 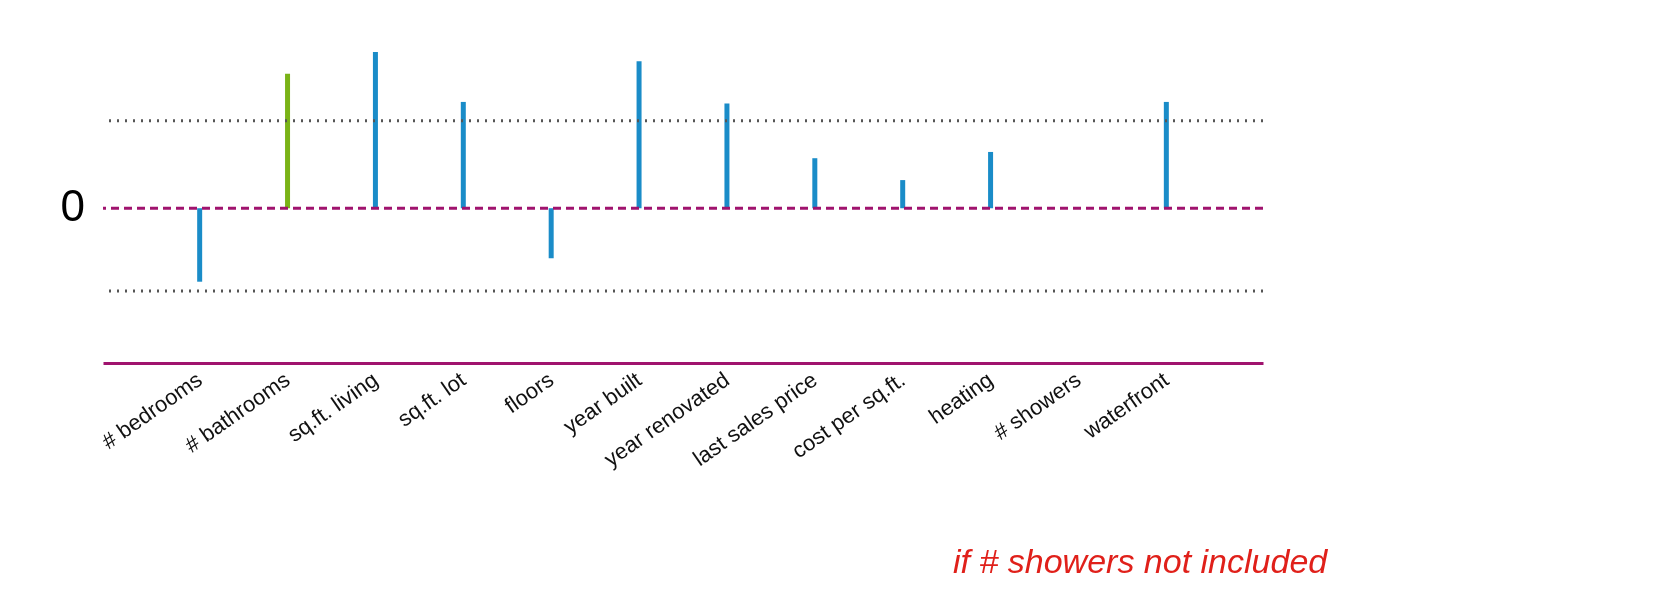 I want to click on x-tick-label: sq.ft. lot, so click(x=431, y=399).